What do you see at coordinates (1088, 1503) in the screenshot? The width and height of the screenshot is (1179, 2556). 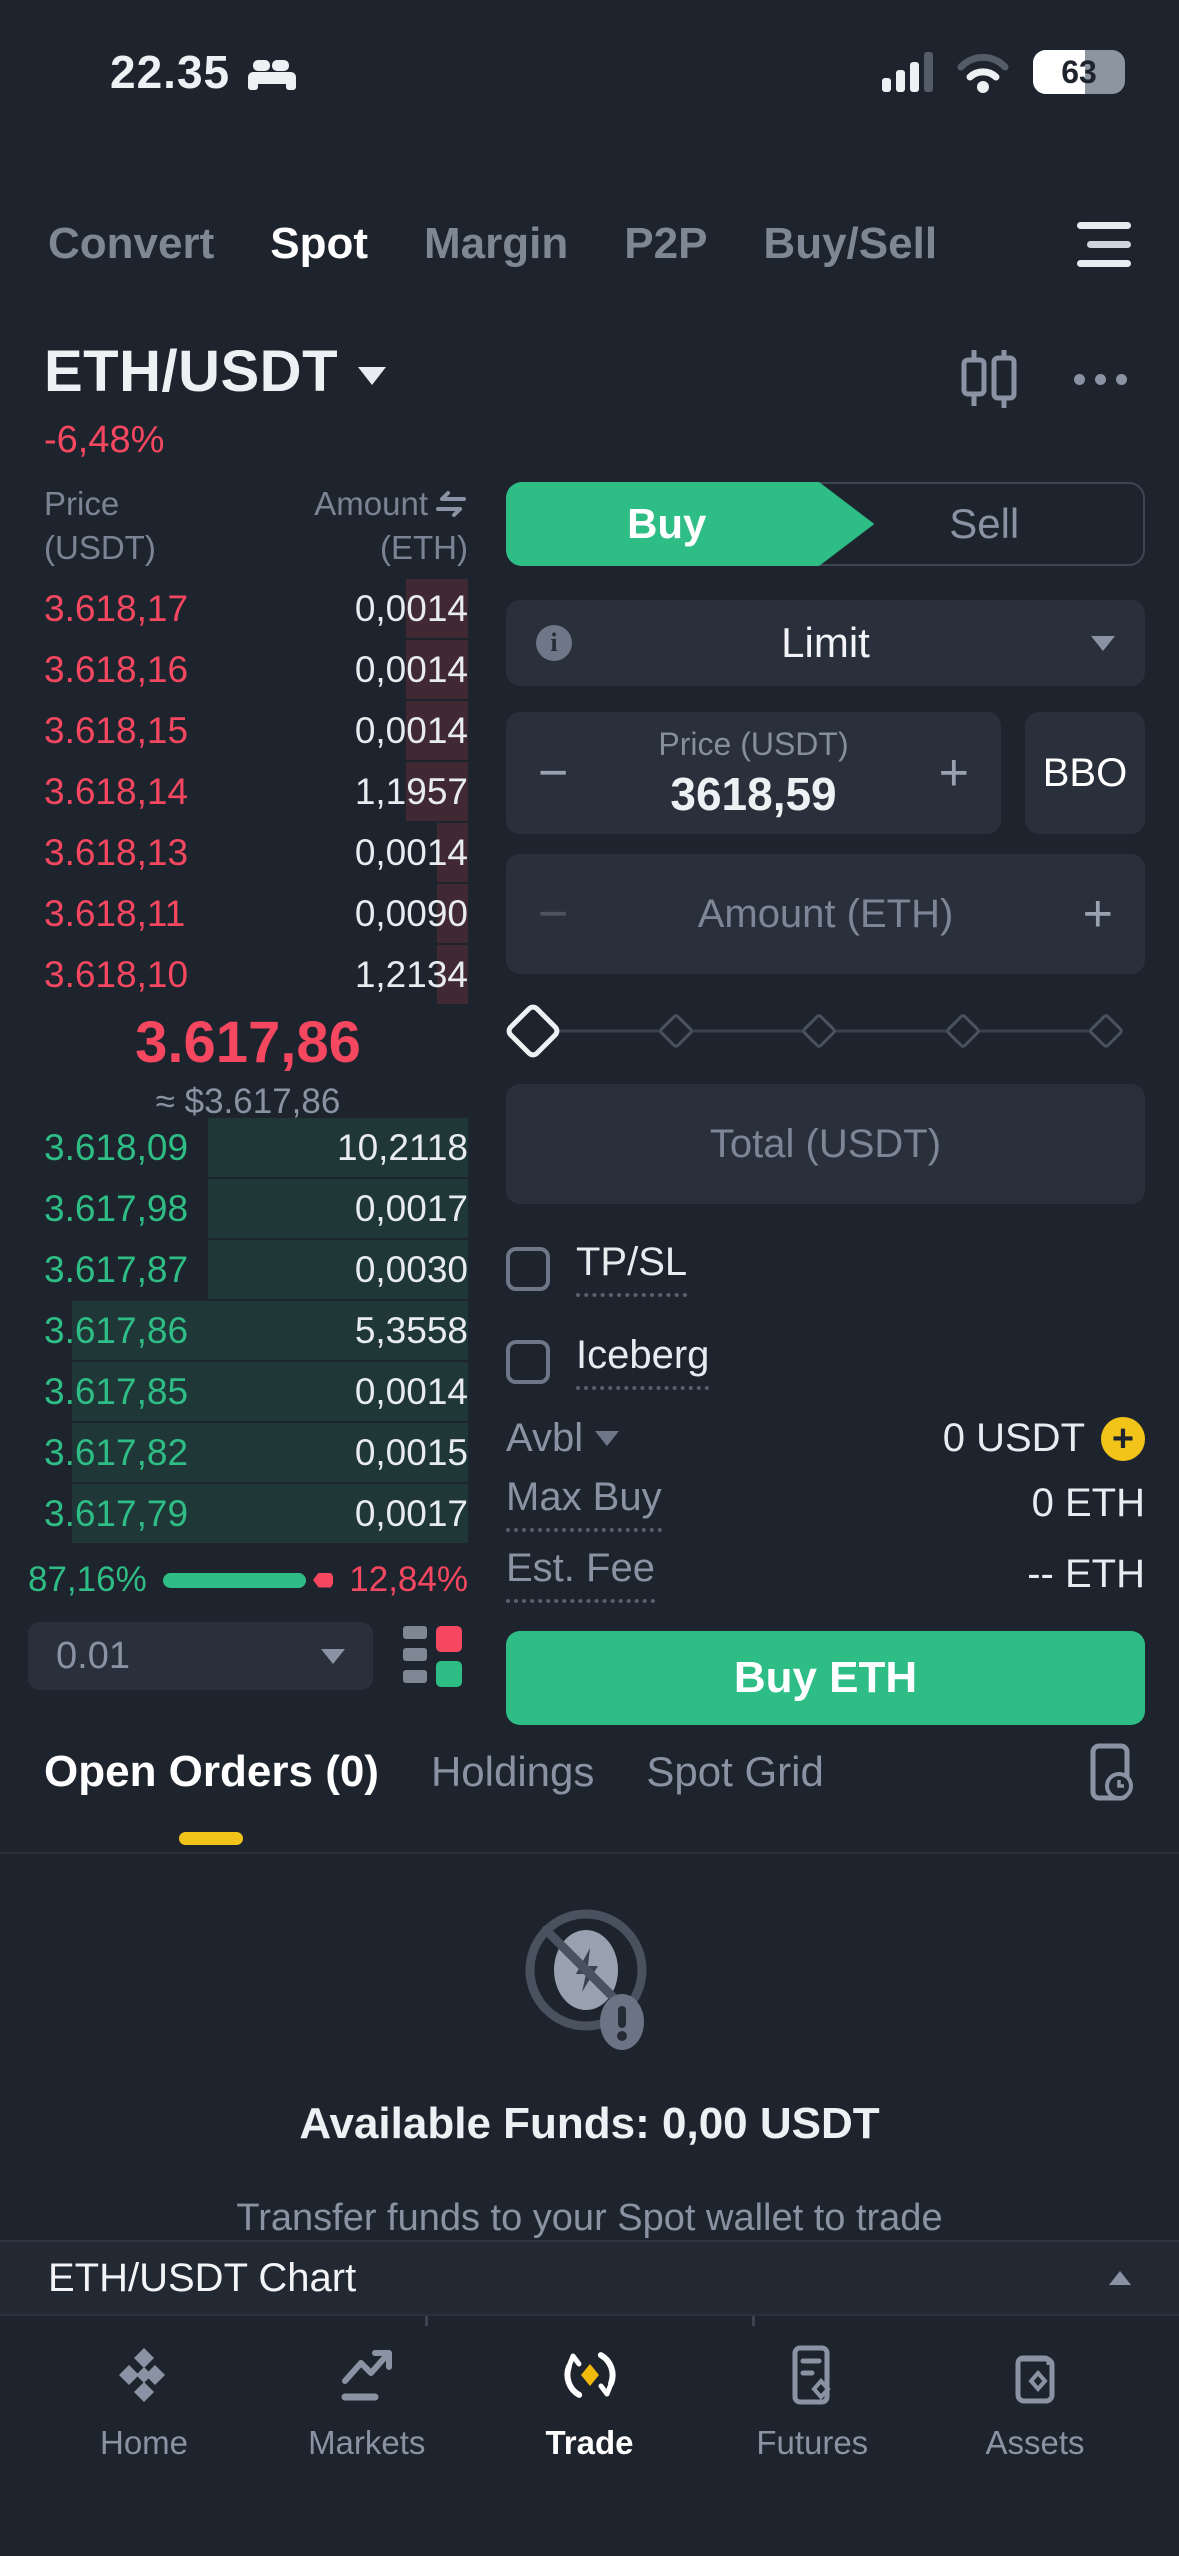 I see `max-buy-value: 0 ETH` at bounding box center [1088, 1503].